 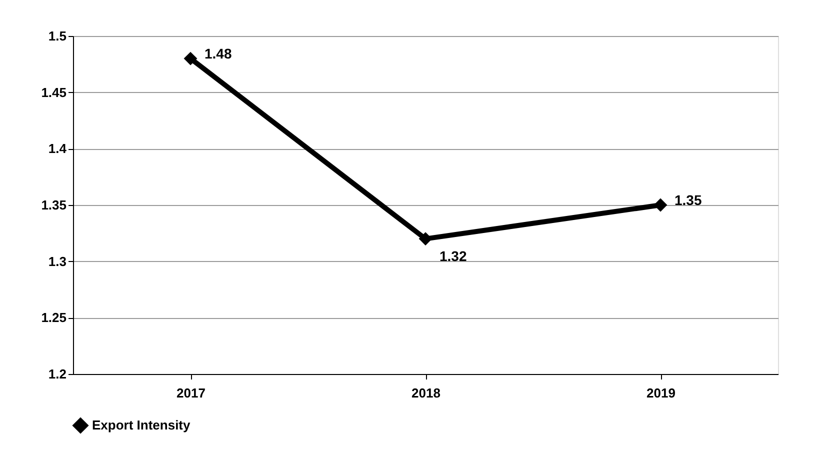 I want to click on y-tick-label: 1.4, so click(x=58, y=148).